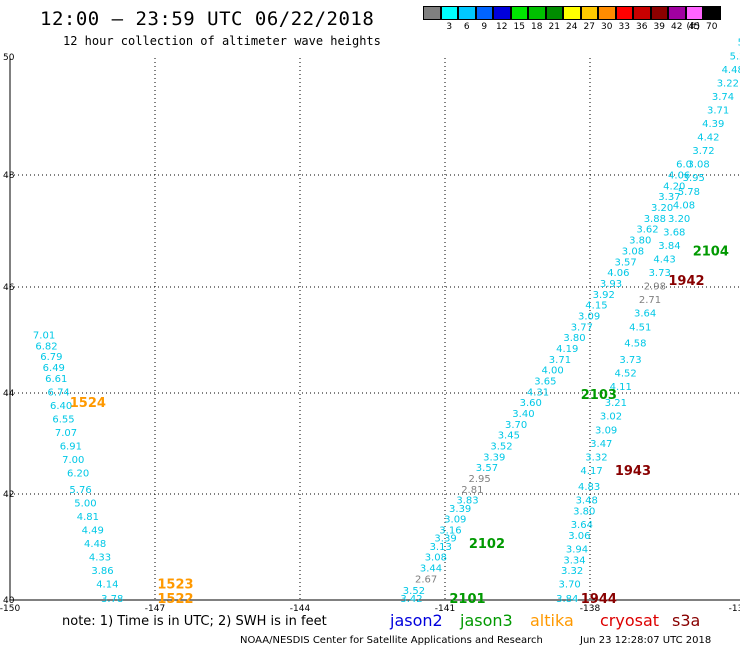 This screenshot has height=650, width=740. Describe the element at coordinates (88, 403) in the screenshot. I see `pass-time-label: 1524` at that location.